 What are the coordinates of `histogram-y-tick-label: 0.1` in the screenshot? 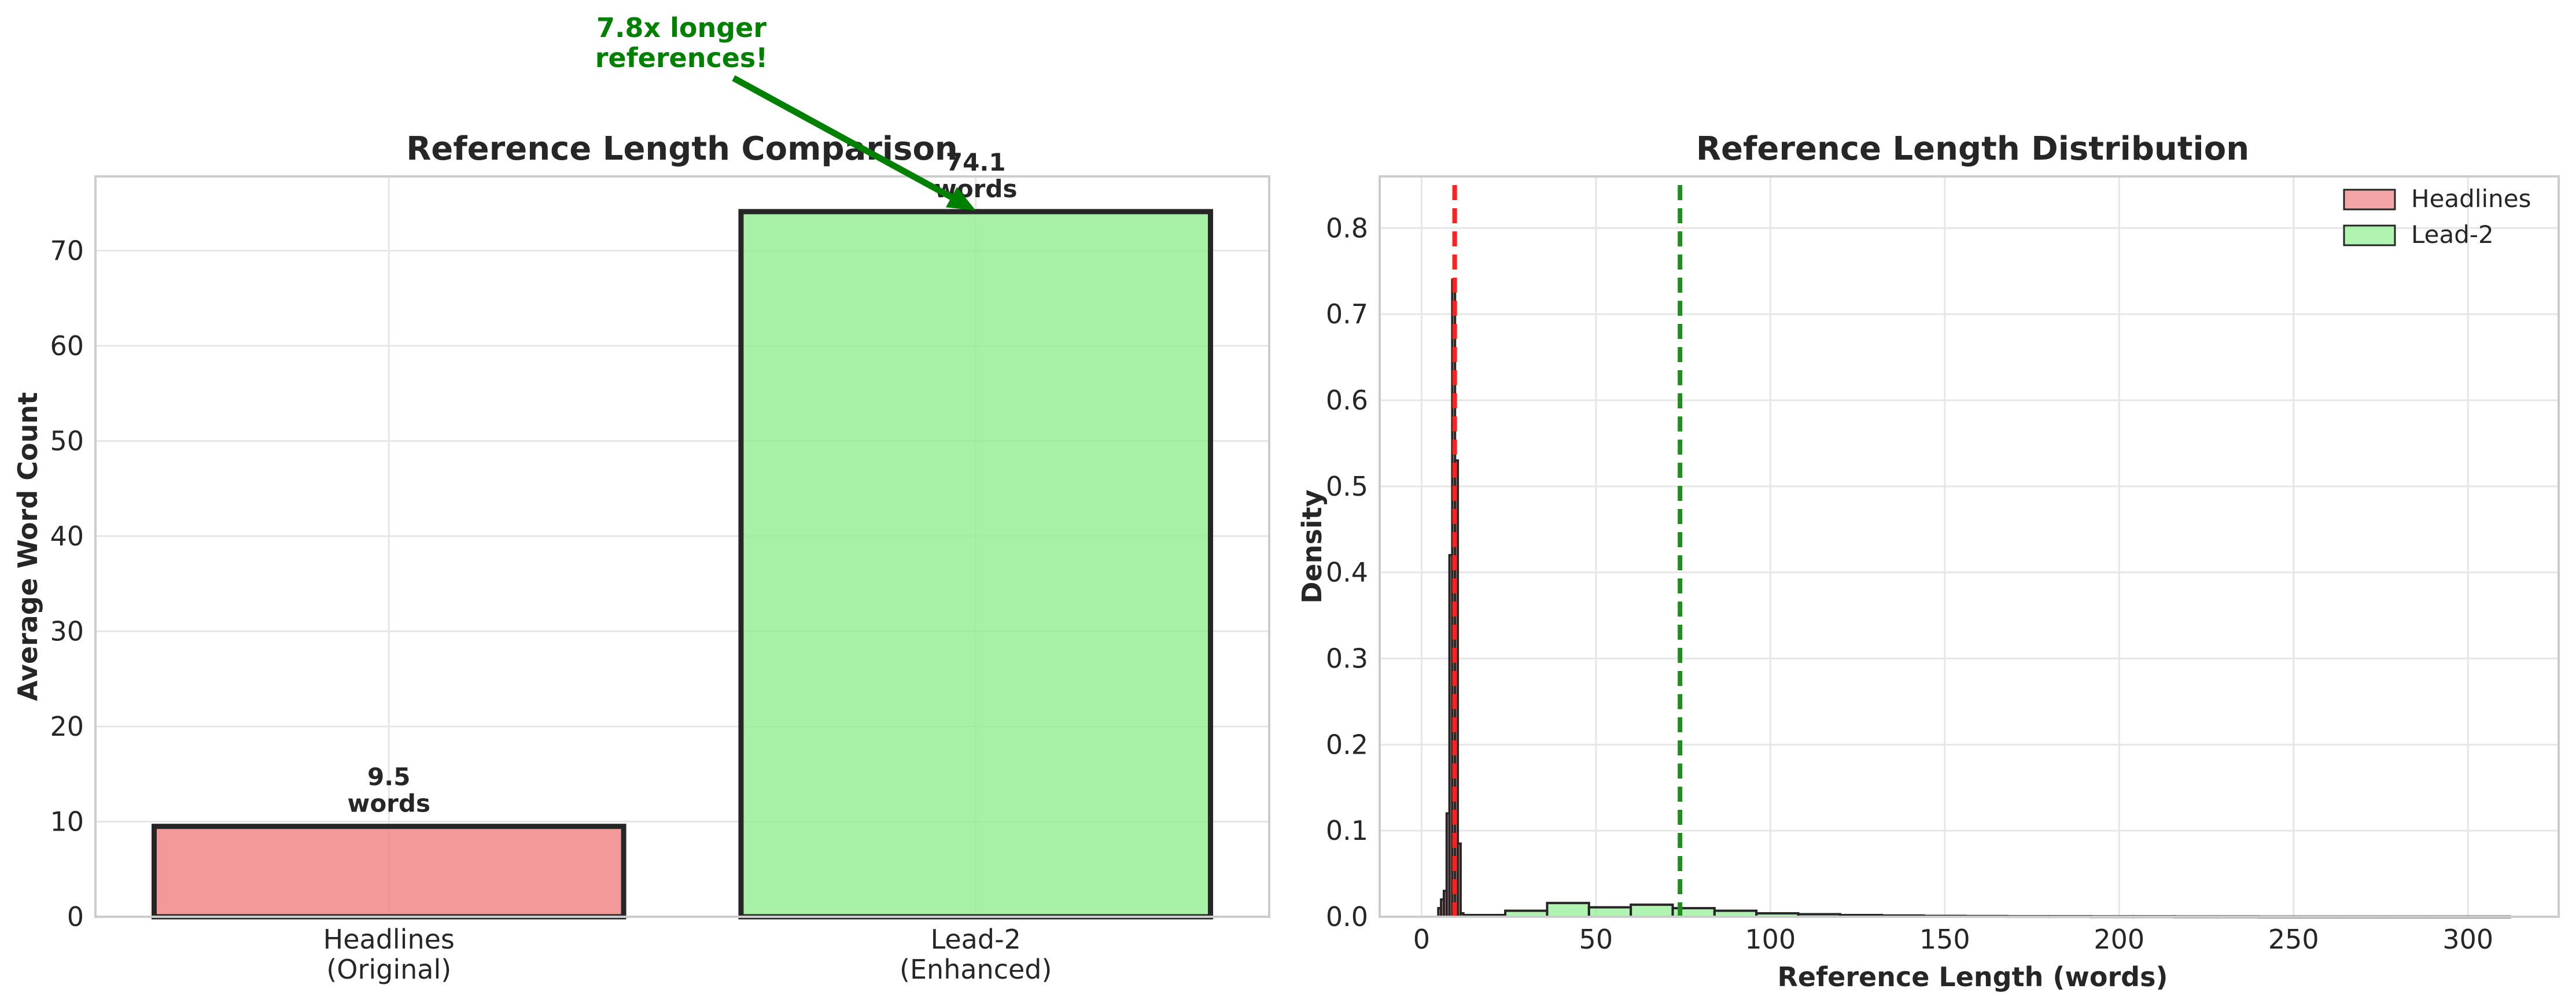 It's located at (1347, 830).